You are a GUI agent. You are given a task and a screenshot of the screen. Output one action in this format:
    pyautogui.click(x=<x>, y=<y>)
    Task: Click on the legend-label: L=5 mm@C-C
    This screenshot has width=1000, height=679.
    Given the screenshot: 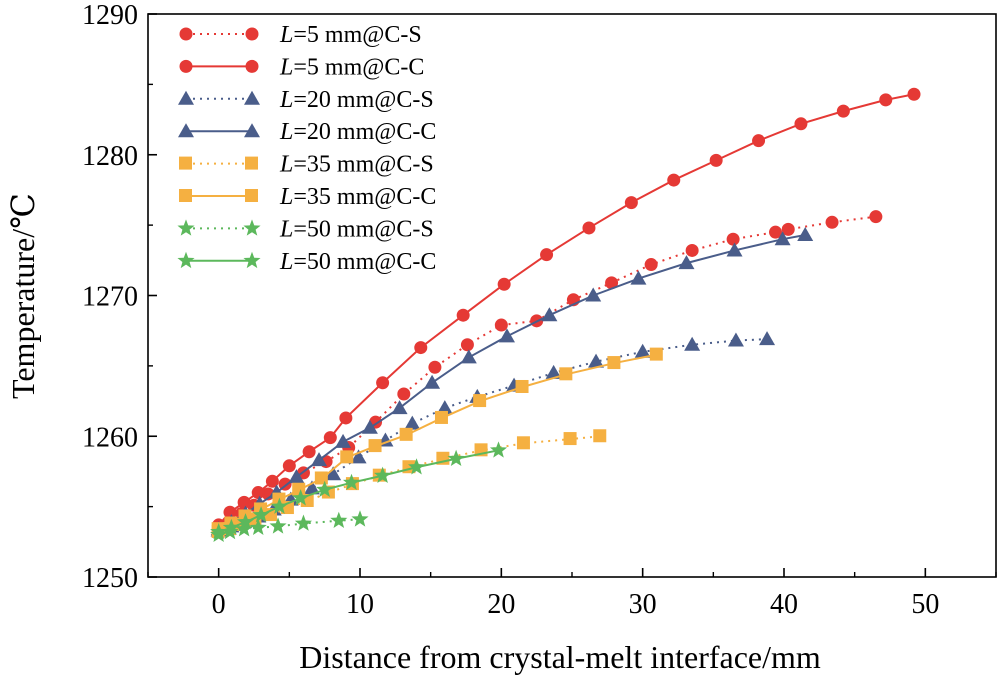 What is the action you would take?
    pyautogui.click(x=351, y=67)
    